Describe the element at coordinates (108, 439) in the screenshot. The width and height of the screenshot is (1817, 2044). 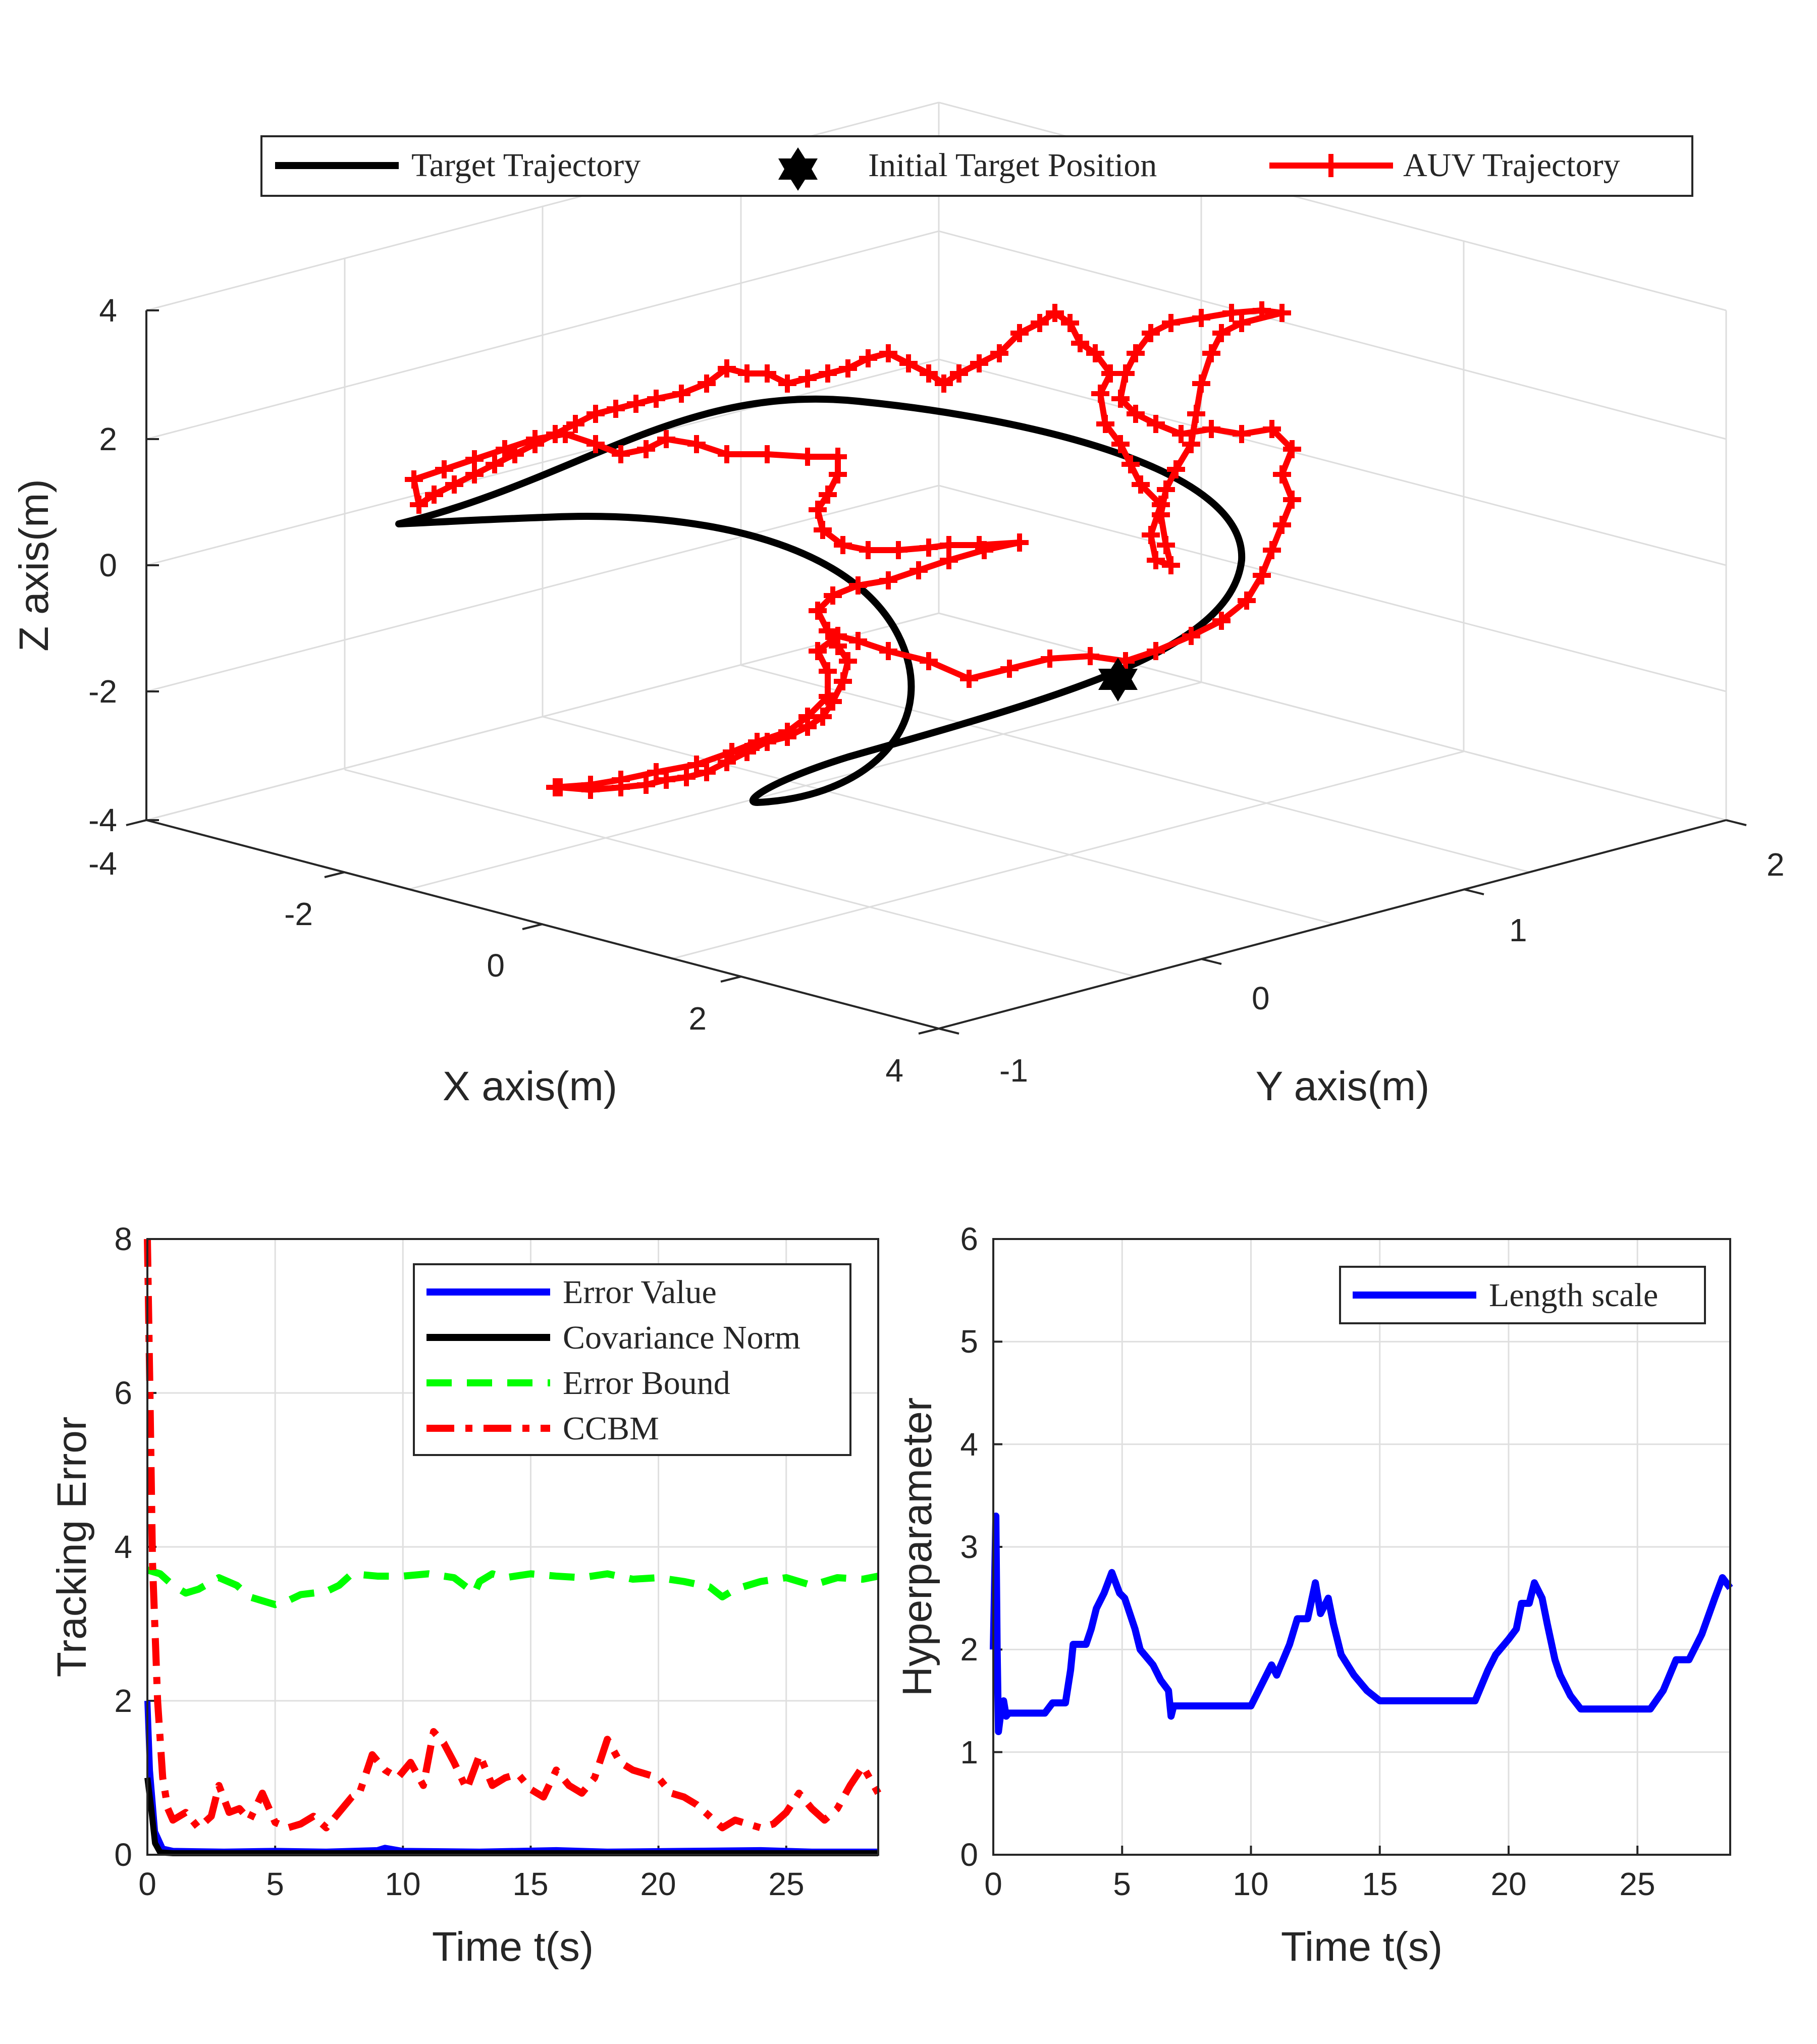
I see `z-tick: 2` at that location.